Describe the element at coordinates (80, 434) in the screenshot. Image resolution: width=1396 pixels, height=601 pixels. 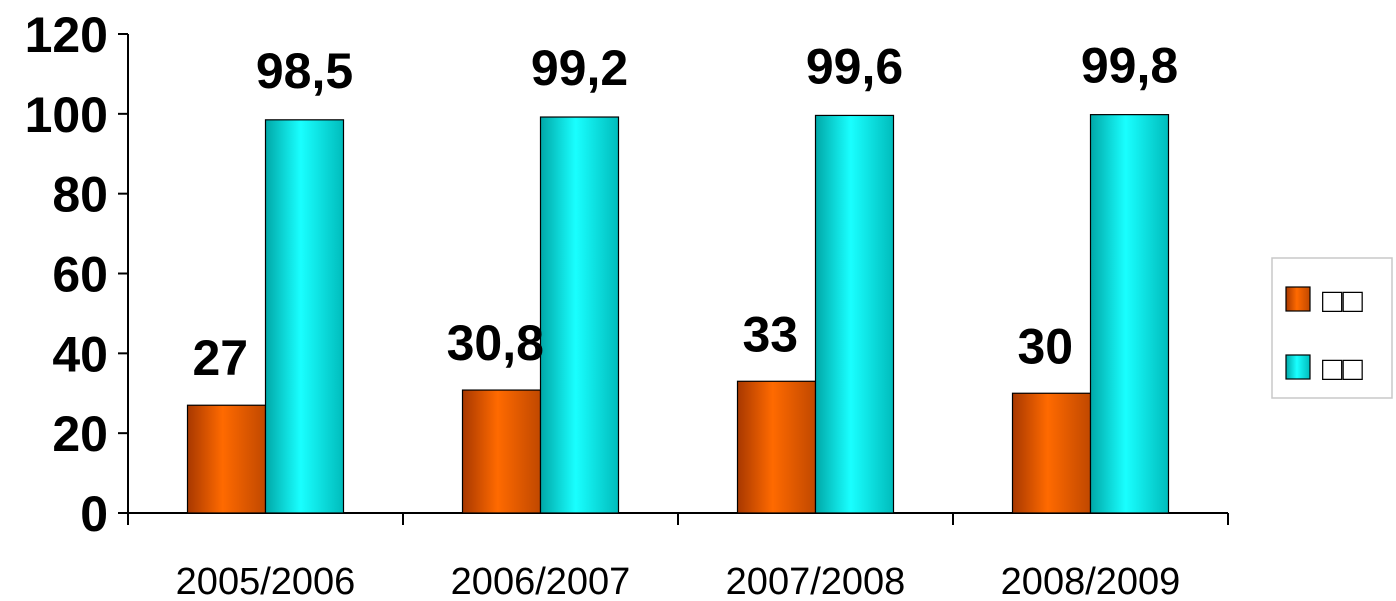
I see `y-tick-label: 20` at that location.